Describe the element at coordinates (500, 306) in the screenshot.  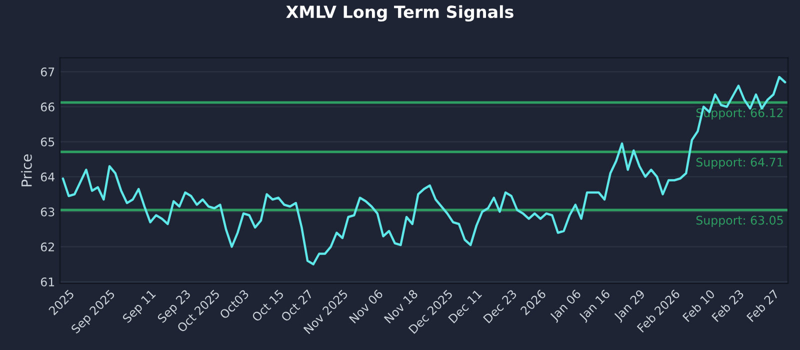
I see `x-tick-label: Dec 23` at that location.